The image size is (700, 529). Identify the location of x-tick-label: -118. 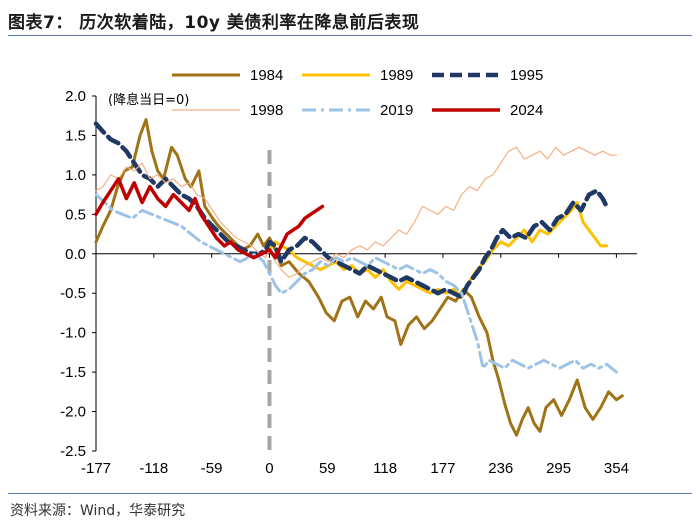
(153, 468).